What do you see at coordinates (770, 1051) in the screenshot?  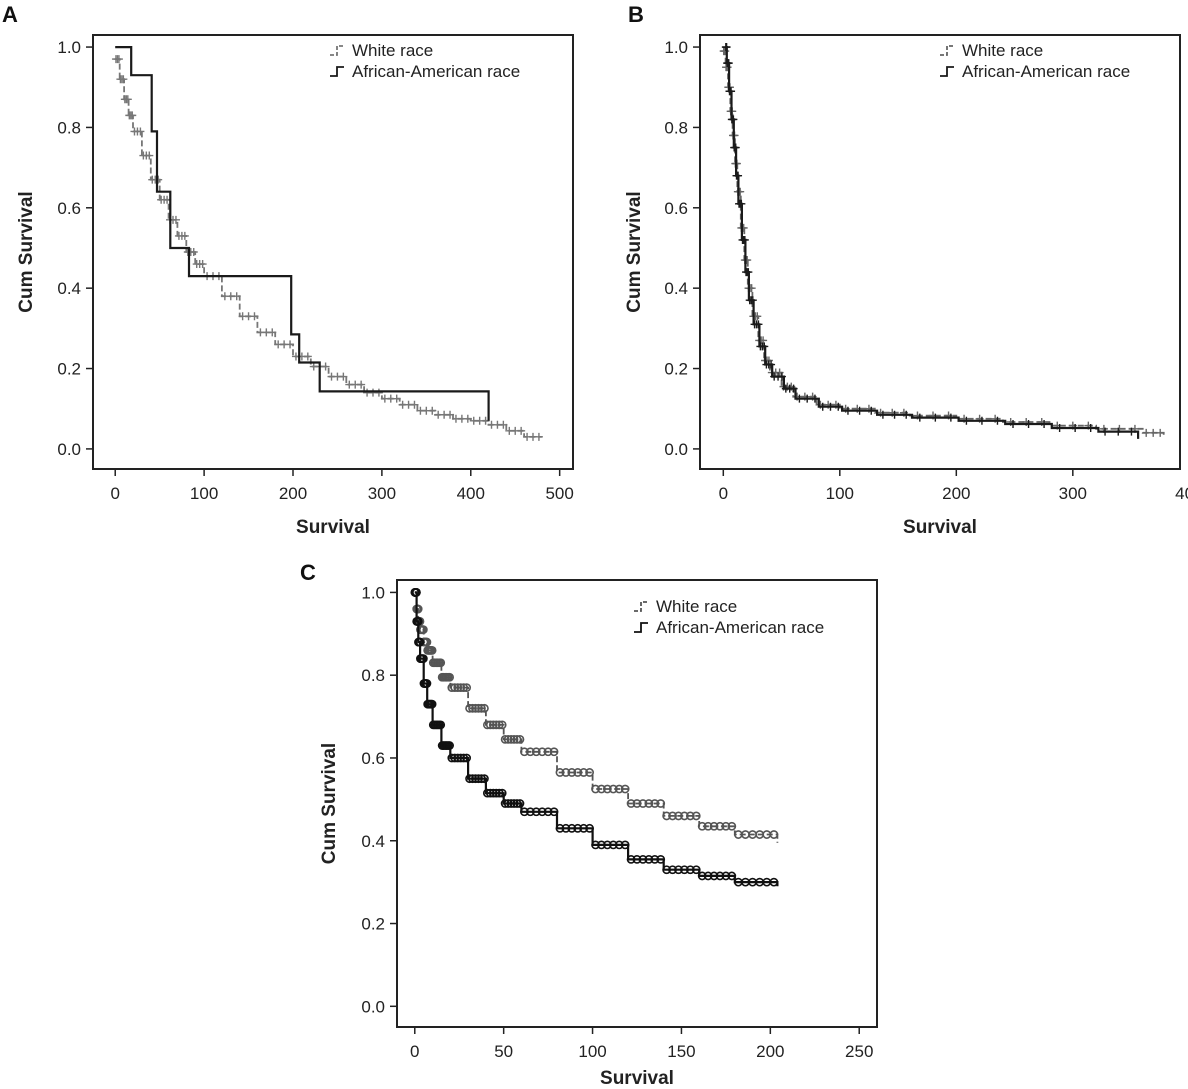 I see `x-tick-label: 200` at bounding box center [770, 1051].